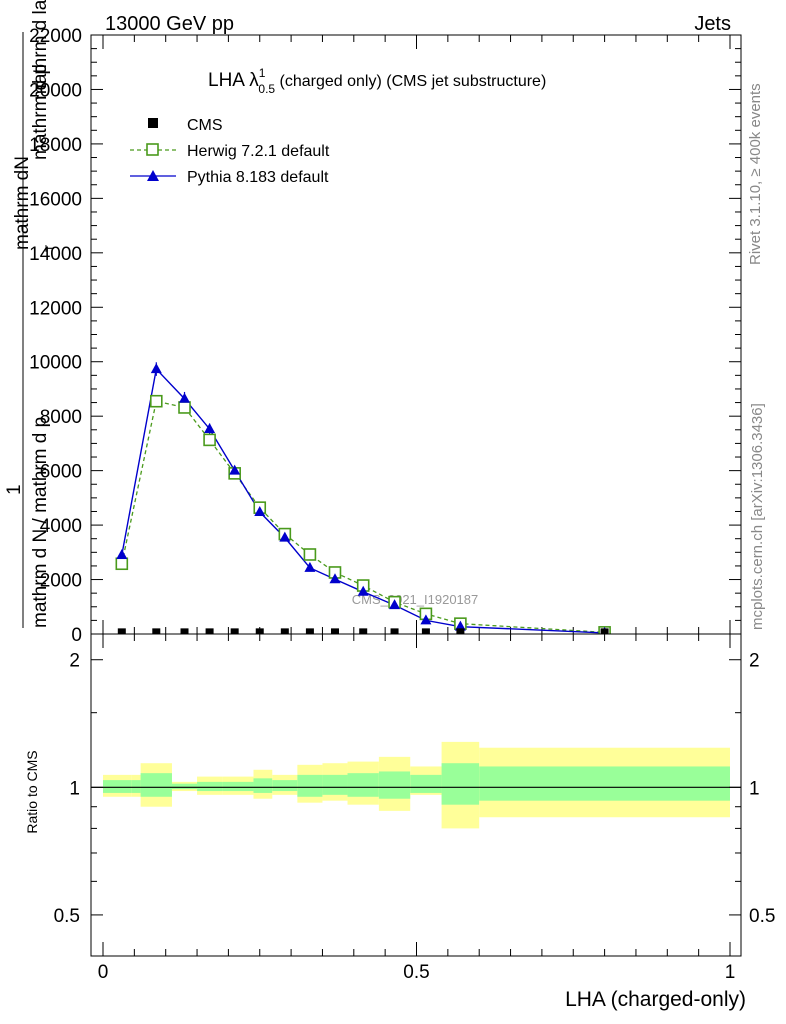 The image size is (786, 1024). What do you see at coordinates (55, 36) in the screenshot?
I see `main-y-tick-label: 22000` at bounding box center [55, 36].